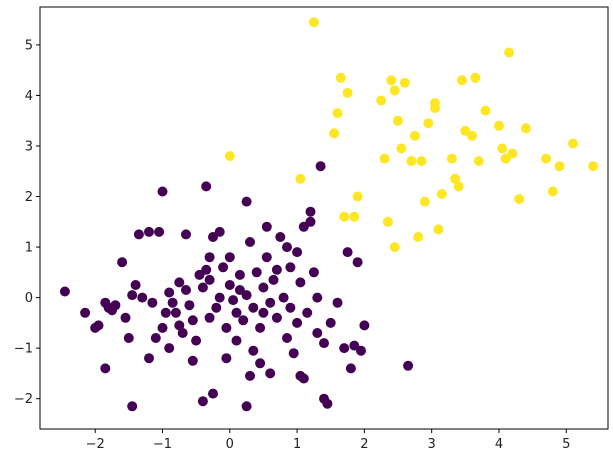 The height and width of the screenshot is (469, 613). I want to click on y-tick-label: 2, so click(29, 197).